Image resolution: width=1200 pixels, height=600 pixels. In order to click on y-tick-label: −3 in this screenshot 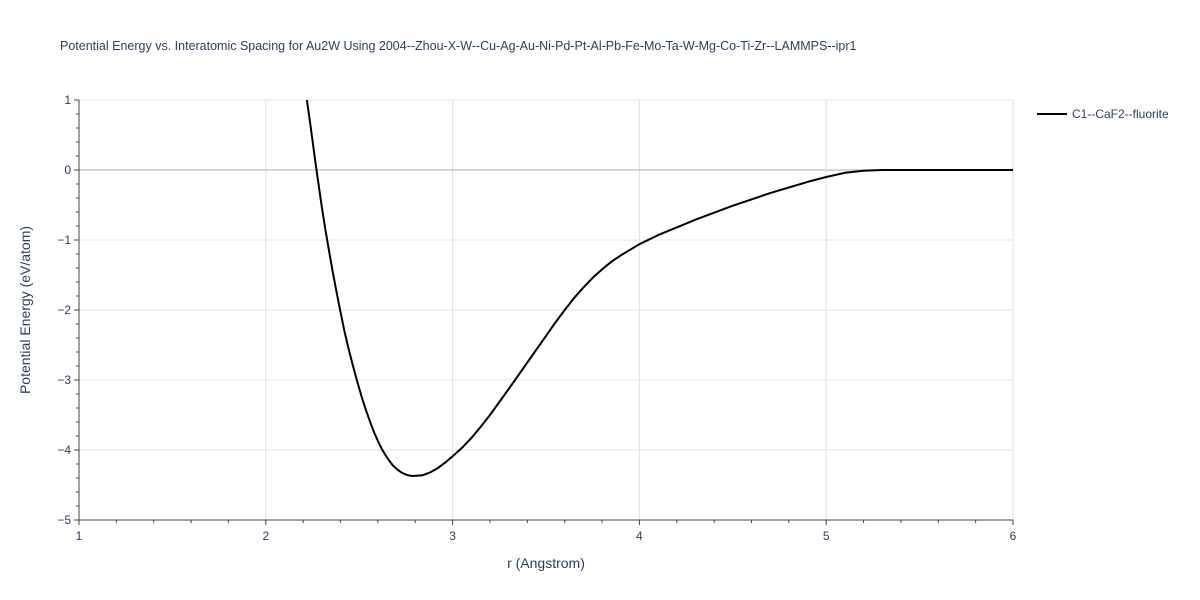, I will do `click(64, 380)`.